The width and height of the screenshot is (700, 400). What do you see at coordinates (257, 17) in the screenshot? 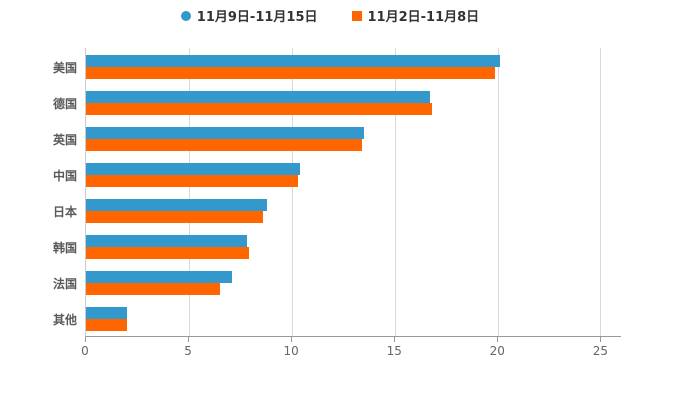
I see `legend-label: 11月9日-11月15日` at bounding box center [257, 17].